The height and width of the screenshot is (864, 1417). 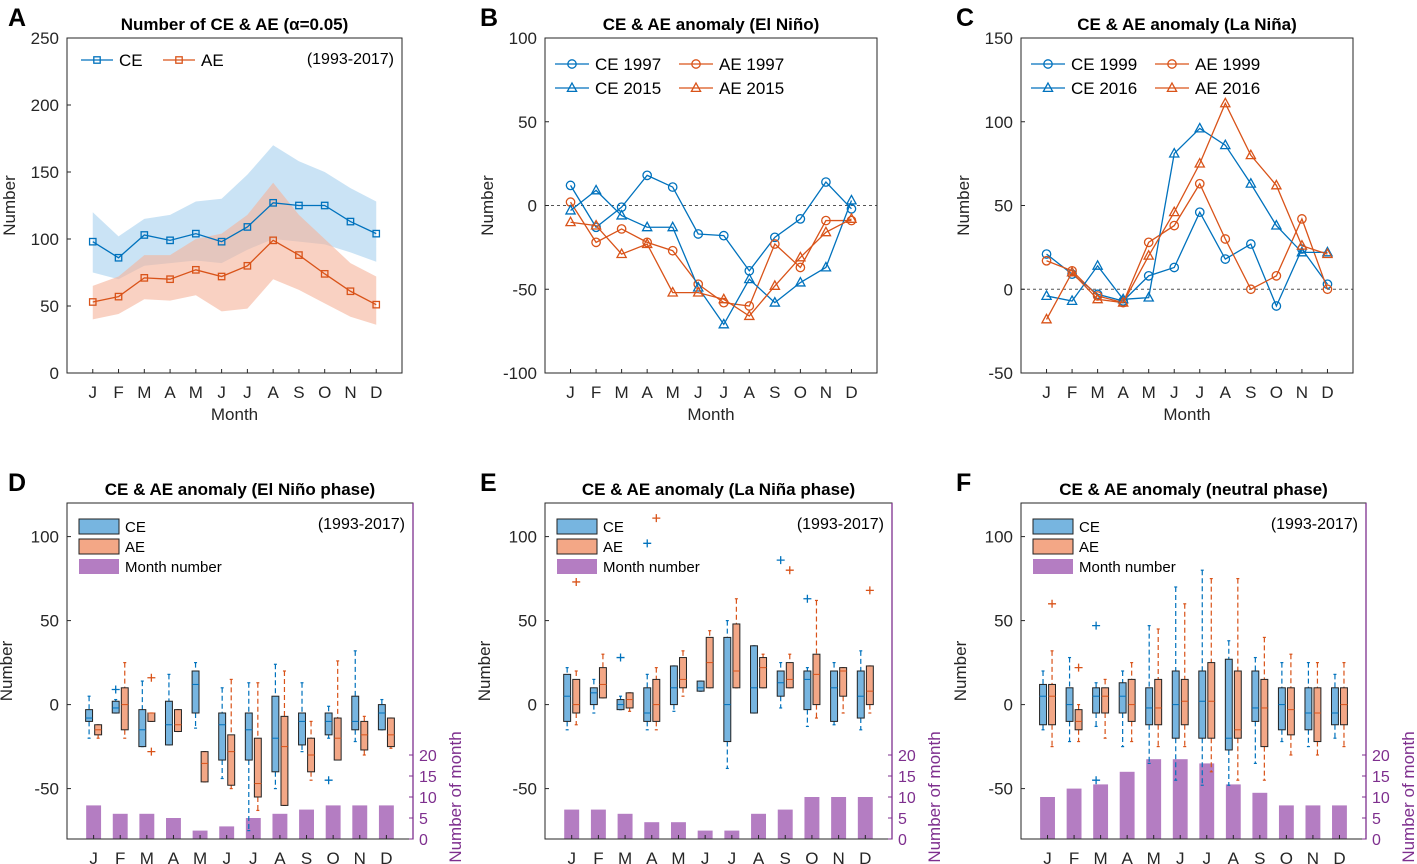 What do you see at coordinates (1381, 756) in the screenshot?
I see `right-y-tick-label: 20` at bounding box center [1381, 756].